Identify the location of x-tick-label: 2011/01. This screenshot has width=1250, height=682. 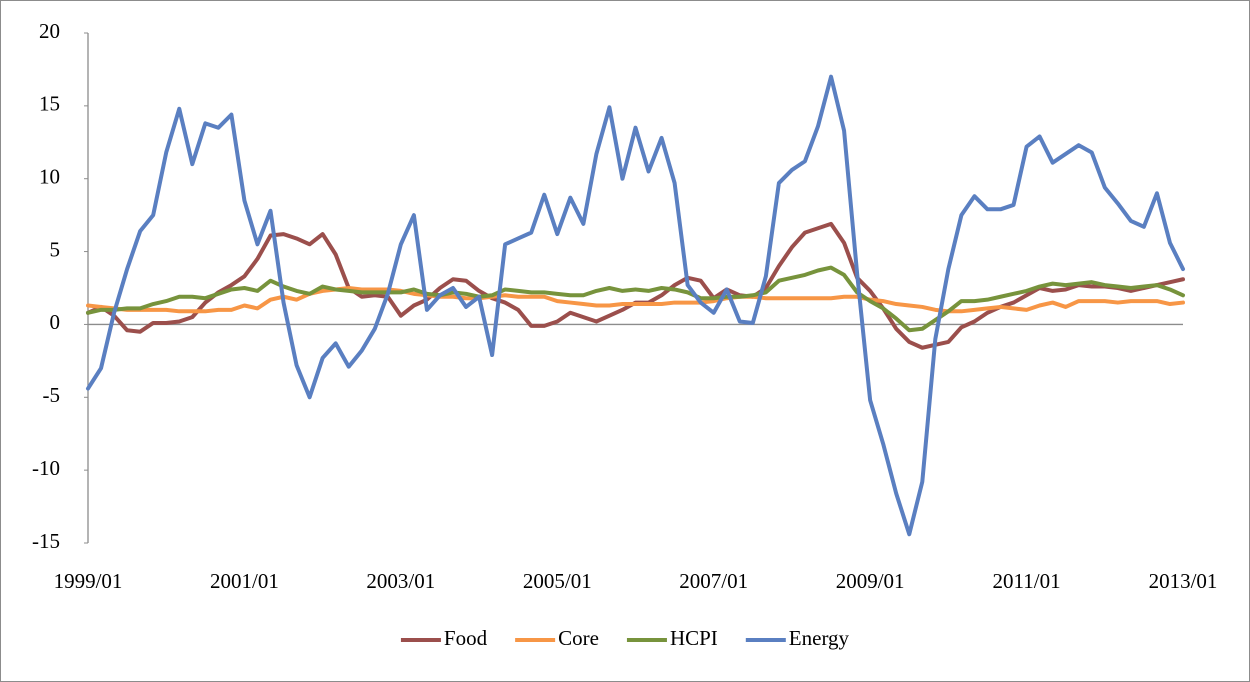
(1027, 581).